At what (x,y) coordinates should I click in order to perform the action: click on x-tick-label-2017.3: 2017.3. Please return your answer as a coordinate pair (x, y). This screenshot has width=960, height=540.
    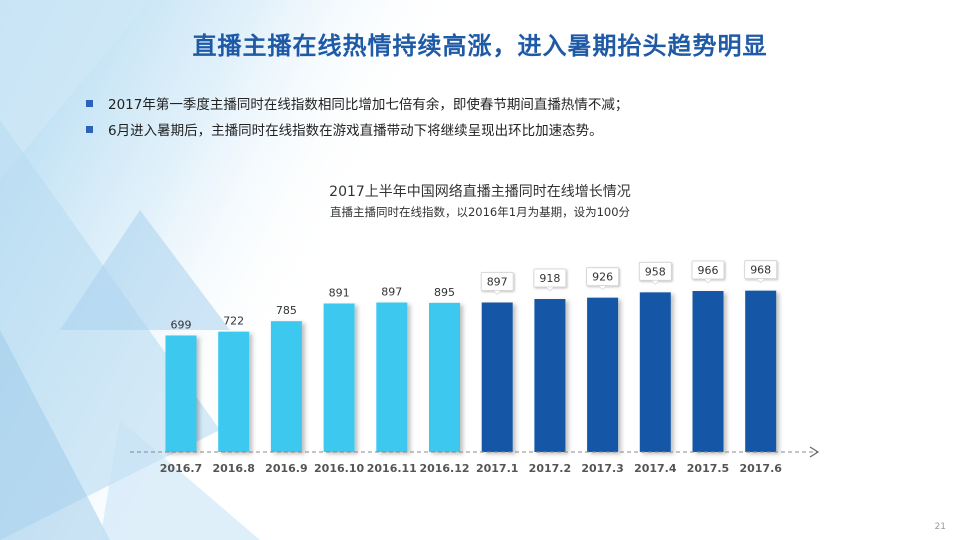
    Looking at the image, I should click on (602, 468).